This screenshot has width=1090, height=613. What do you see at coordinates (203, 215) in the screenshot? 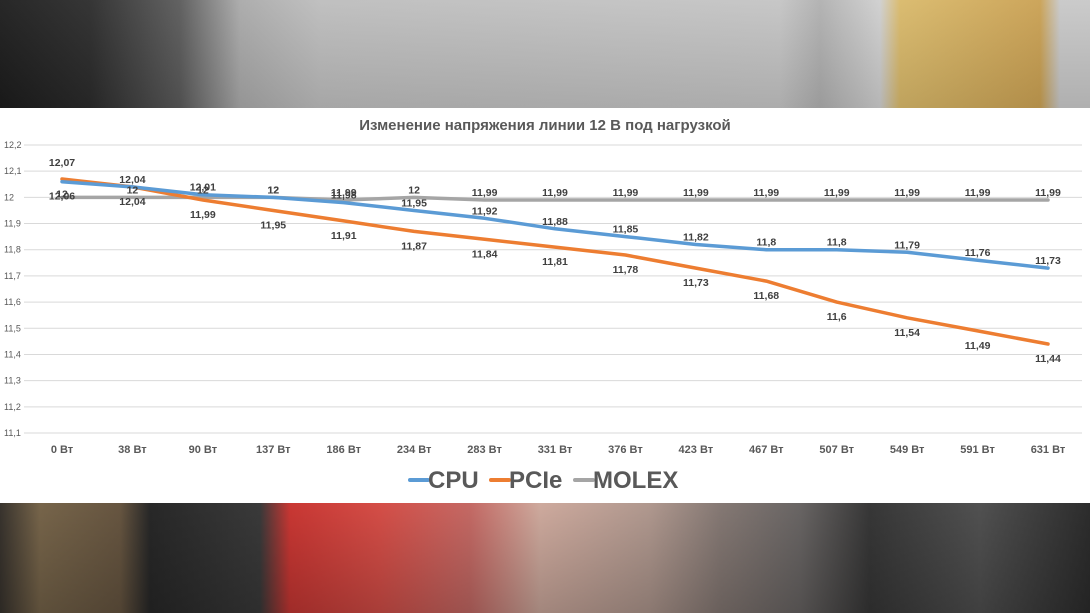
I see `data-label-pcie: 11,99` at bounding box center [203, 215].